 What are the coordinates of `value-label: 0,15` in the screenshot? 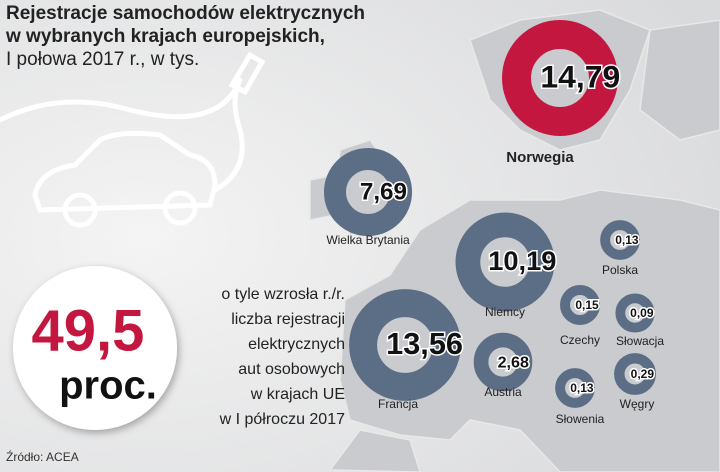 It's located at (587, 305).